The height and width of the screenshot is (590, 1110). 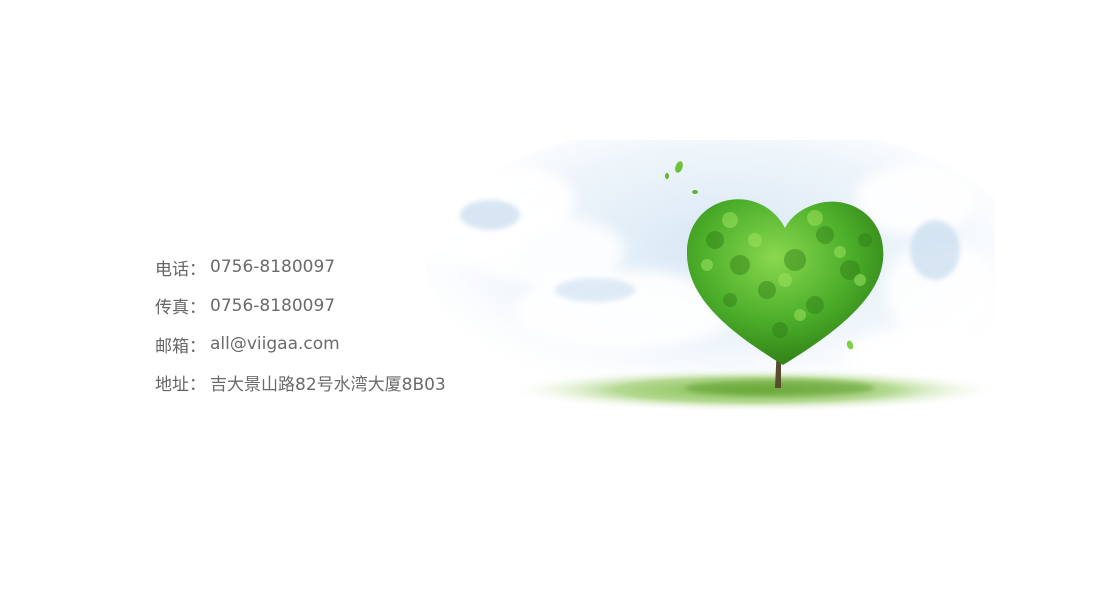 I want to click on fax-value: 0756-8180097, so click(x=273, y=305).